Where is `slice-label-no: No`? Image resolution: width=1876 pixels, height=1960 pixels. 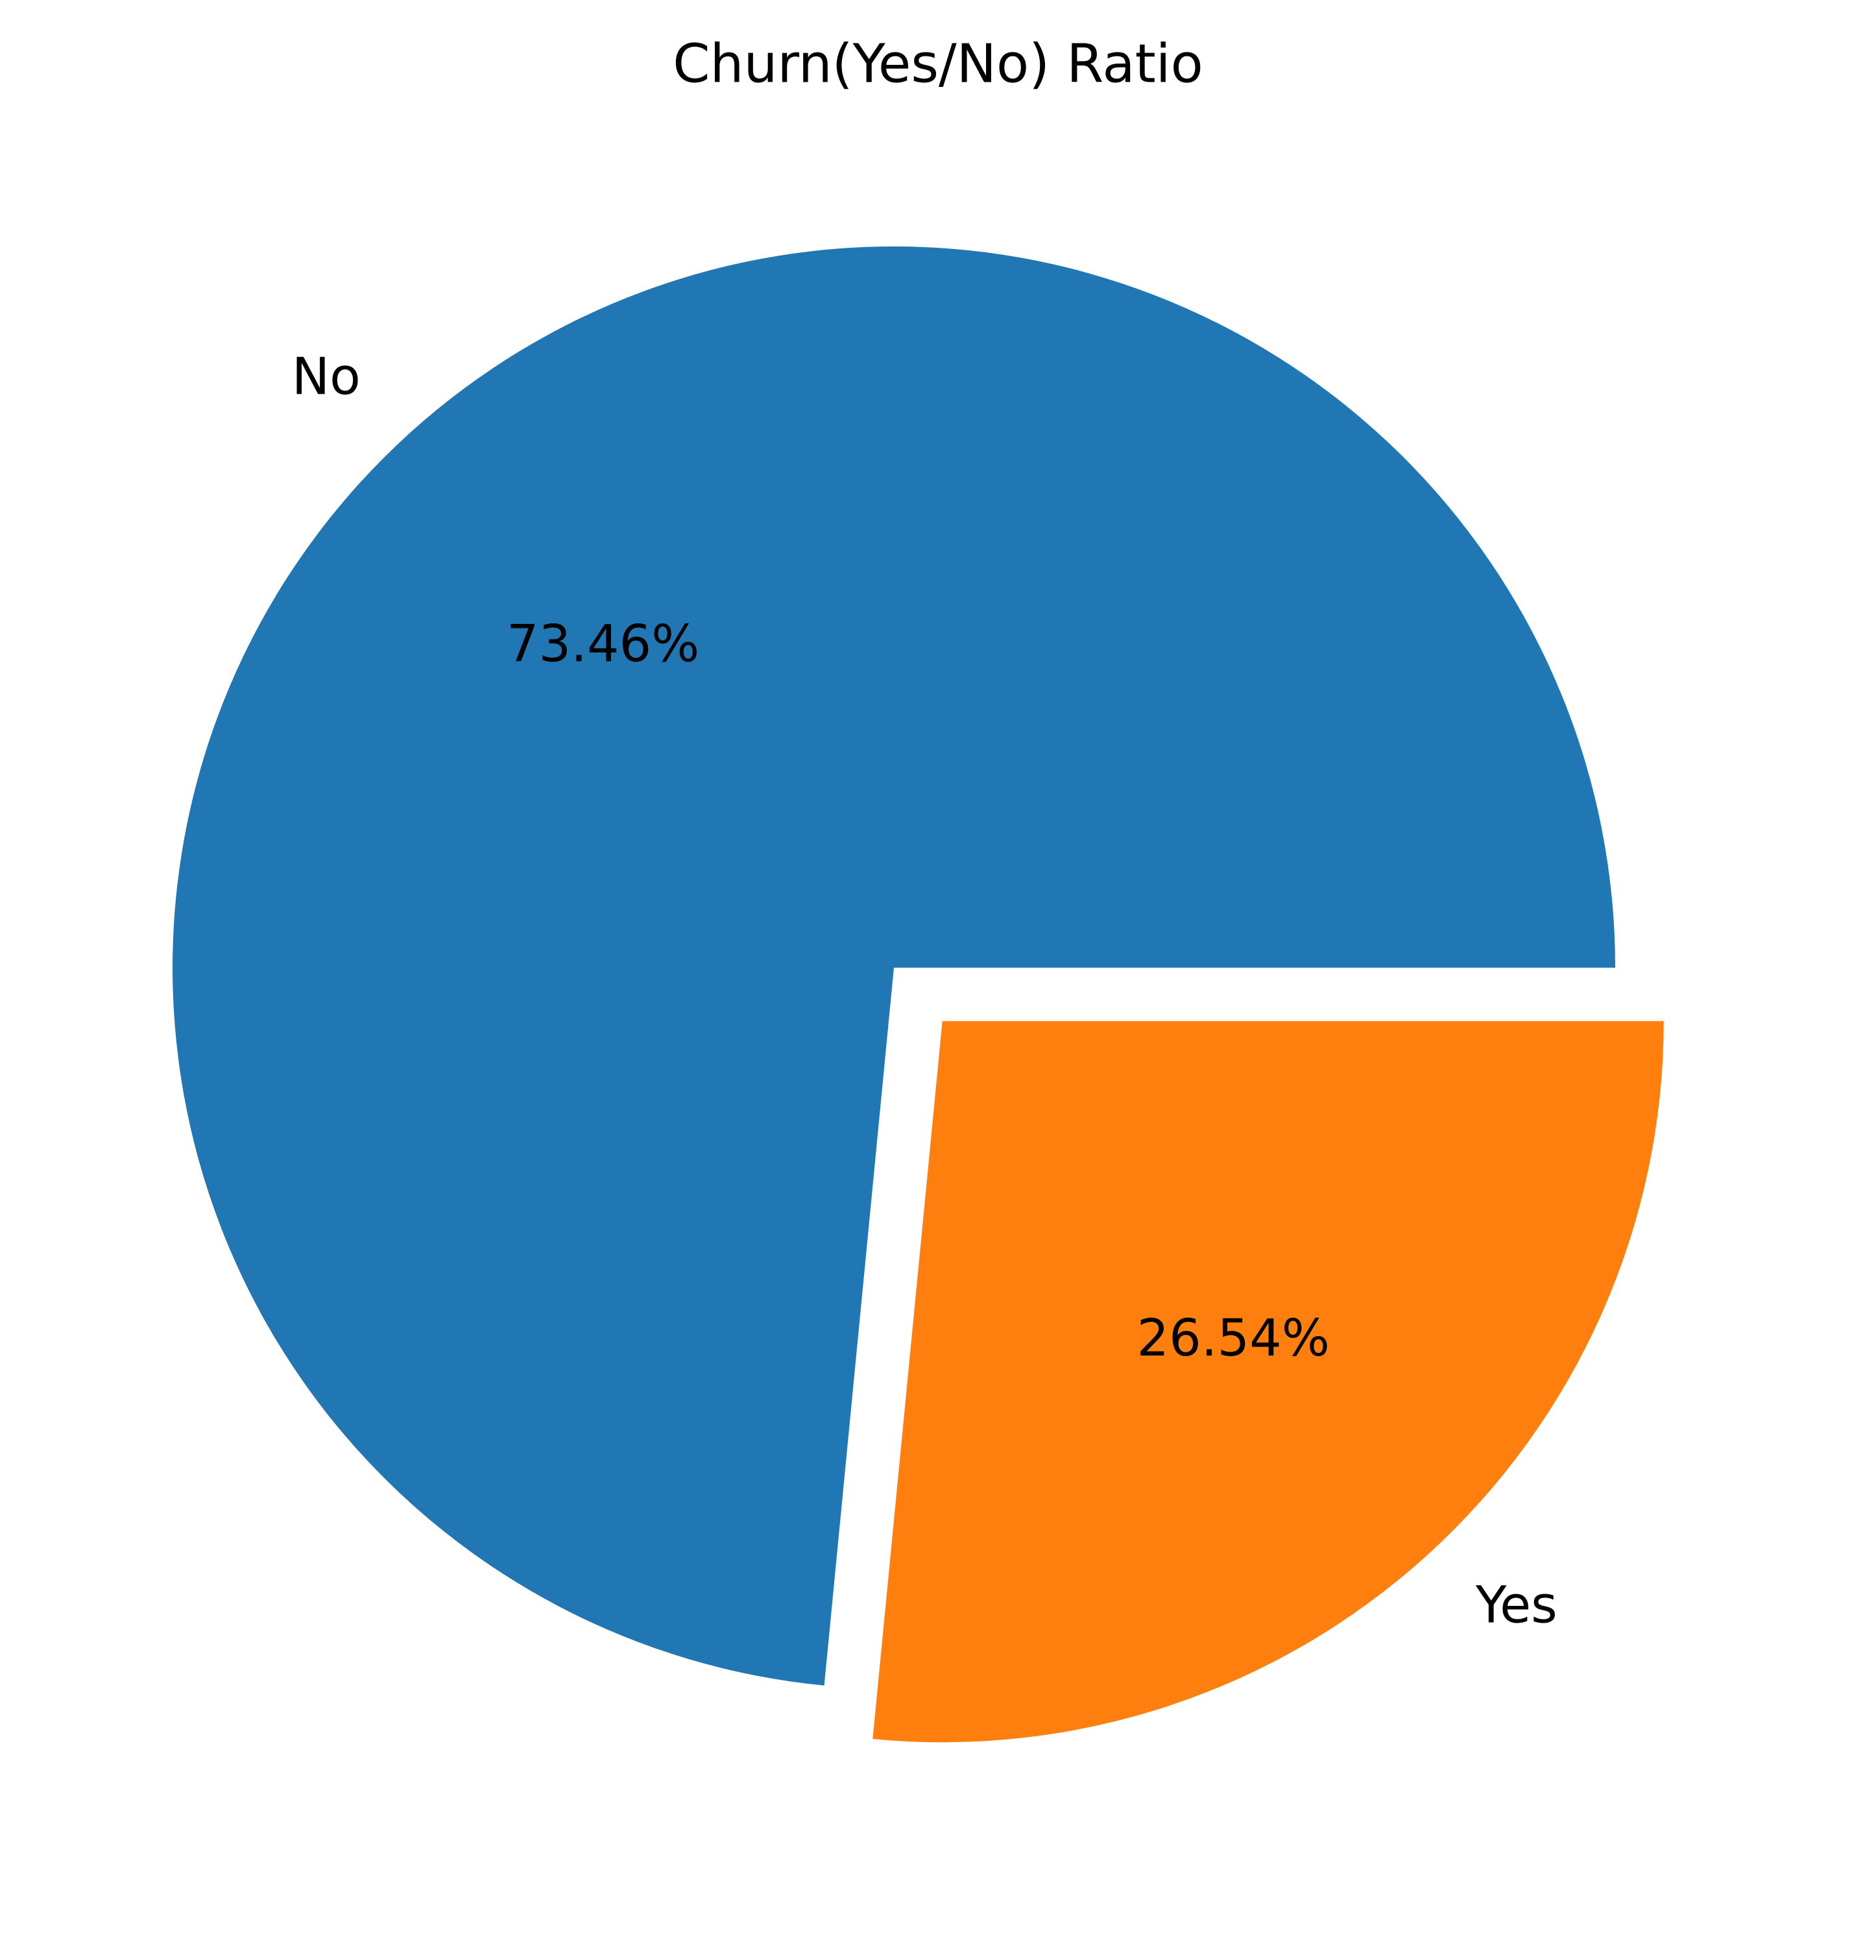
slice-label-no: No is located at coordinates (326, 377).